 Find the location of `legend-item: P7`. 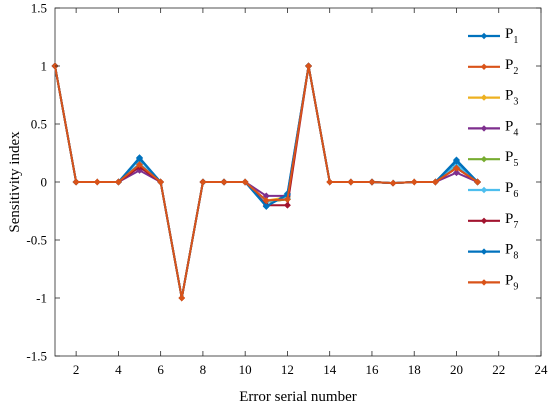

legend-item: P7 is located at coordinates (493, 221).